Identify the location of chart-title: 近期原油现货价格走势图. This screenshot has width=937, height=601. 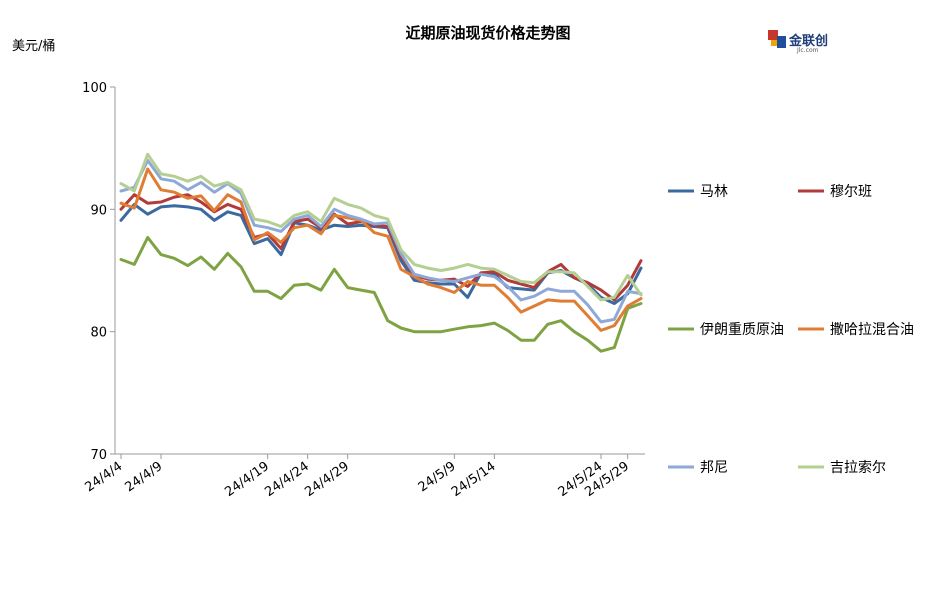
(487, 33).